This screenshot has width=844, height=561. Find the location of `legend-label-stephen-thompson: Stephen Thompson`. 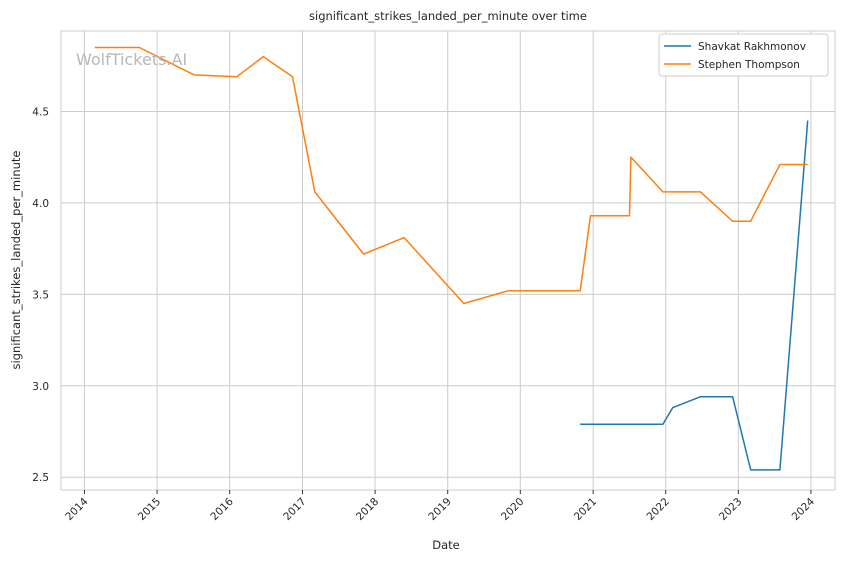

legend-label-stephen-thompson: Stephen Thompson is located at coordinates (749, 65).